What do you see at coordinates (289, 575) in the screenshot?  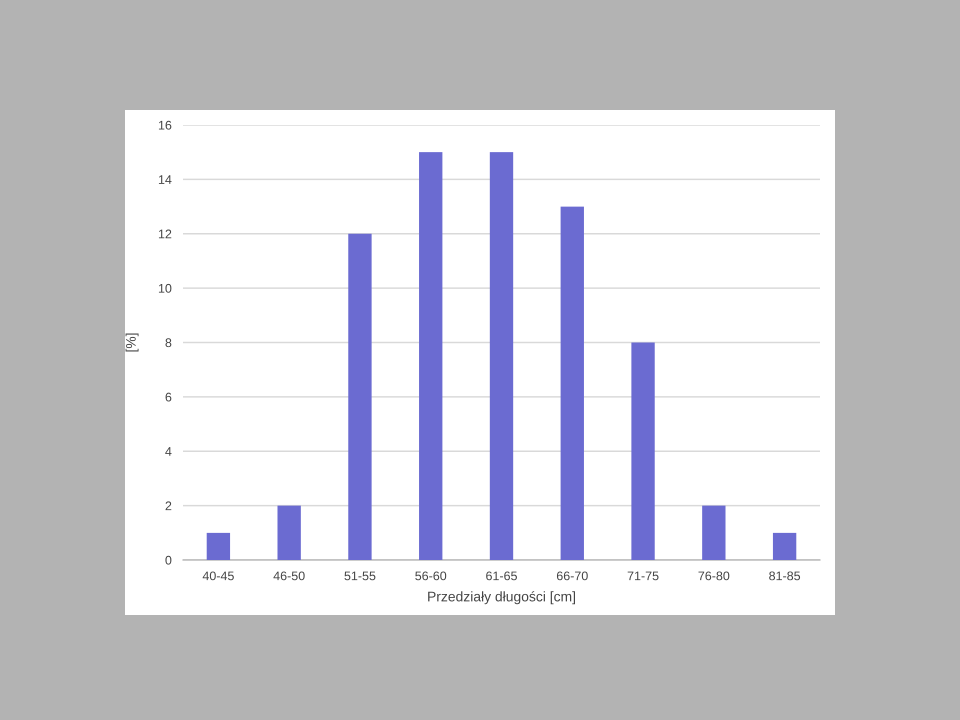 I see `x-tick-label: 46-50` at bounding box center [289, 575].